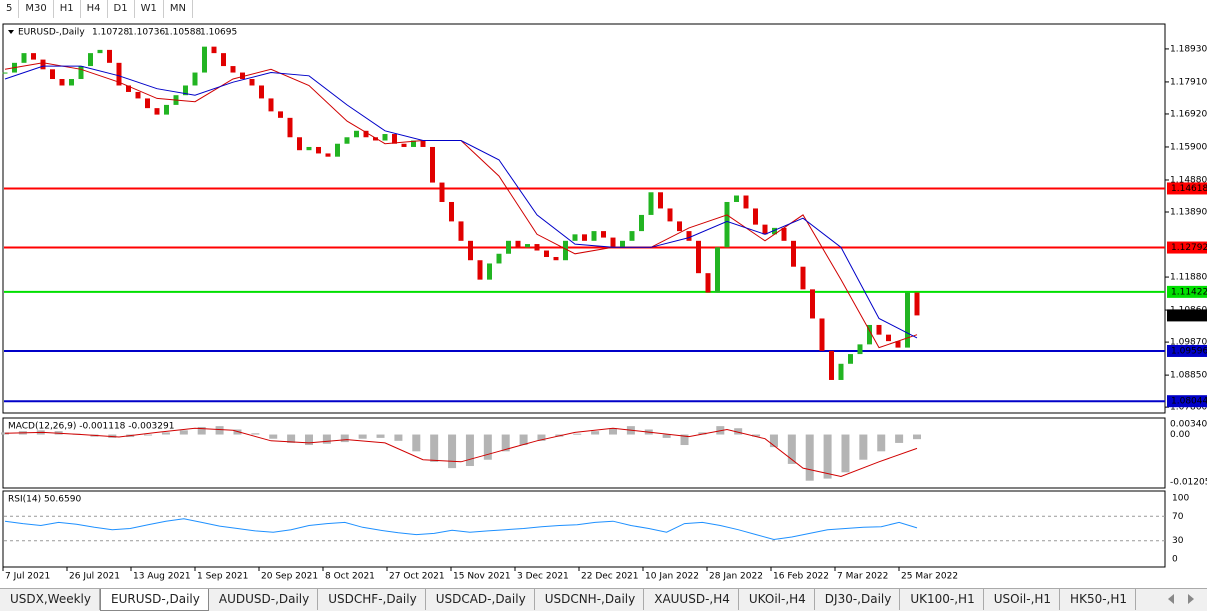 The width and height of the screenshot is (1207, 611). Describe the element at coordinates (1188, 483) in the screenshot. I see `y-tick-label: -0.012051` at that location.